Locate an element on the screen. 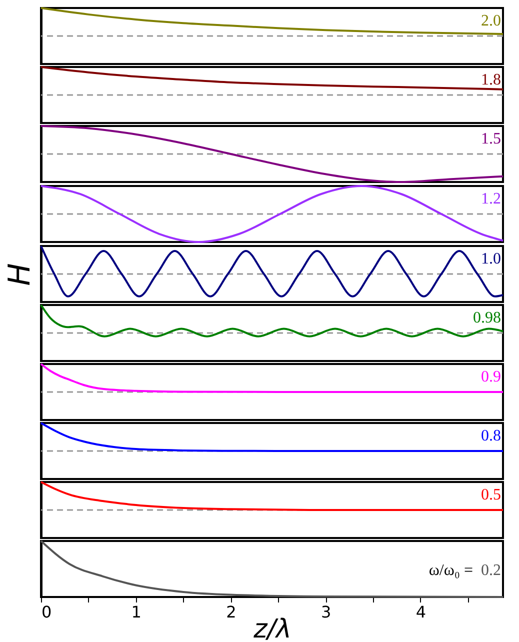 This screenshot has width=519, height=642. series-label: 0.9 is located at coordinates (491, 377).